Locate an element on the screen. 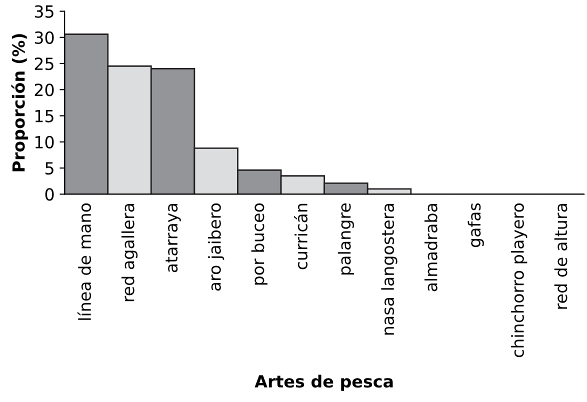  x-tick-label: línea de mano is located at coordinates (84, 261).